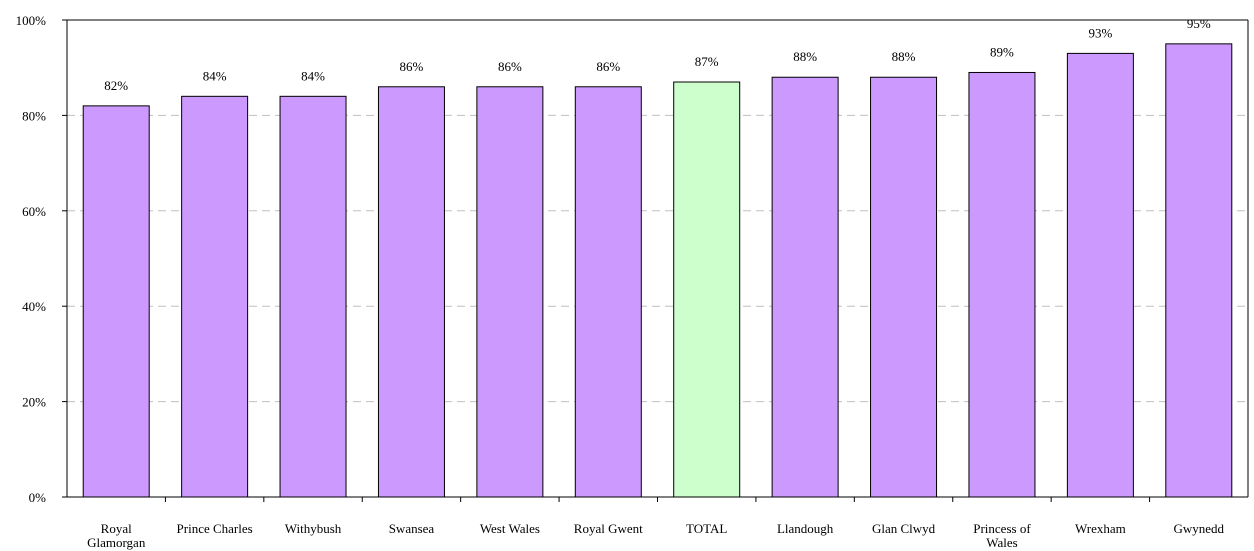  What do you see at coordinates (1199, 23) in the screenshot?
I see `data-label: 95%` at bounding box center [1199, 23].